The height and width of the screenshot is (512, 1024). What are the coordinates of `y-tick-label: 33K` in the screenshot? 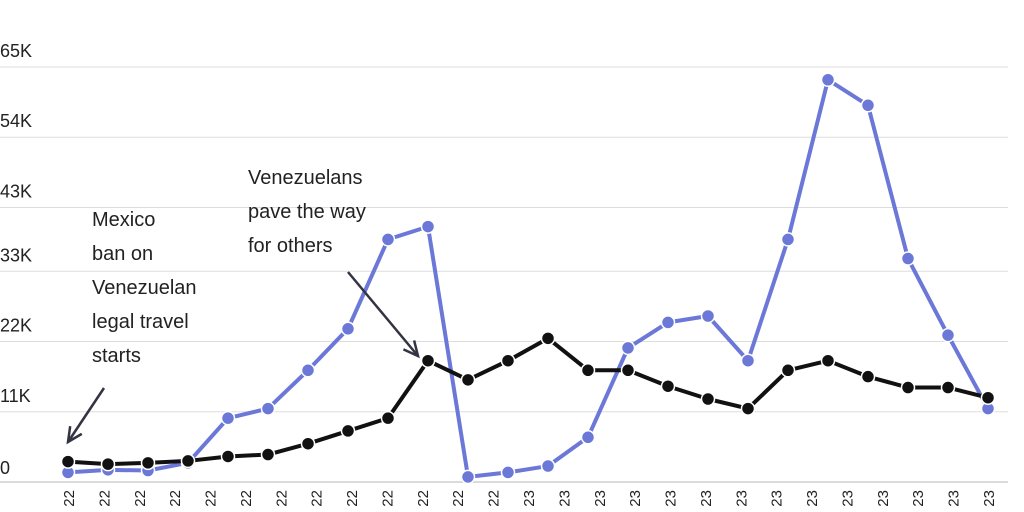 It's located at (16, 255).